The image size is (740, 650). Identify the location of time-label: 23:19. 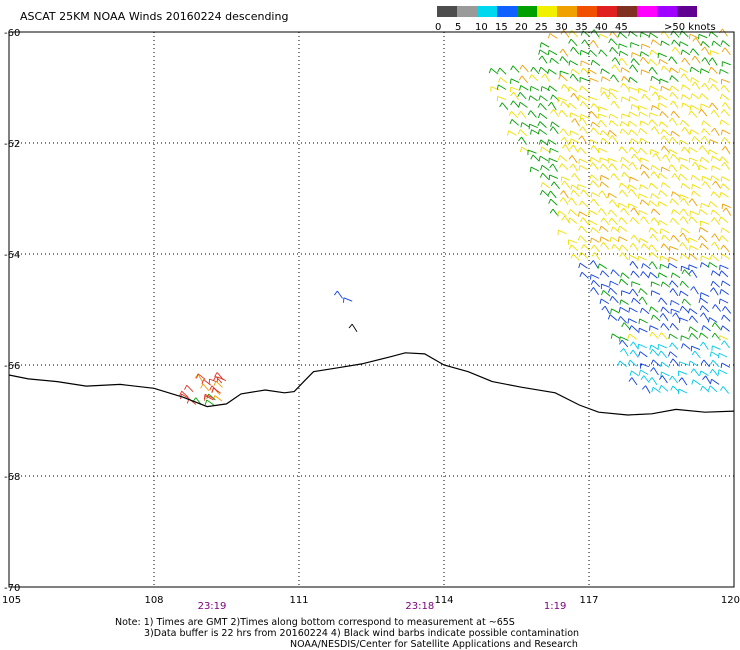
(212, 606).